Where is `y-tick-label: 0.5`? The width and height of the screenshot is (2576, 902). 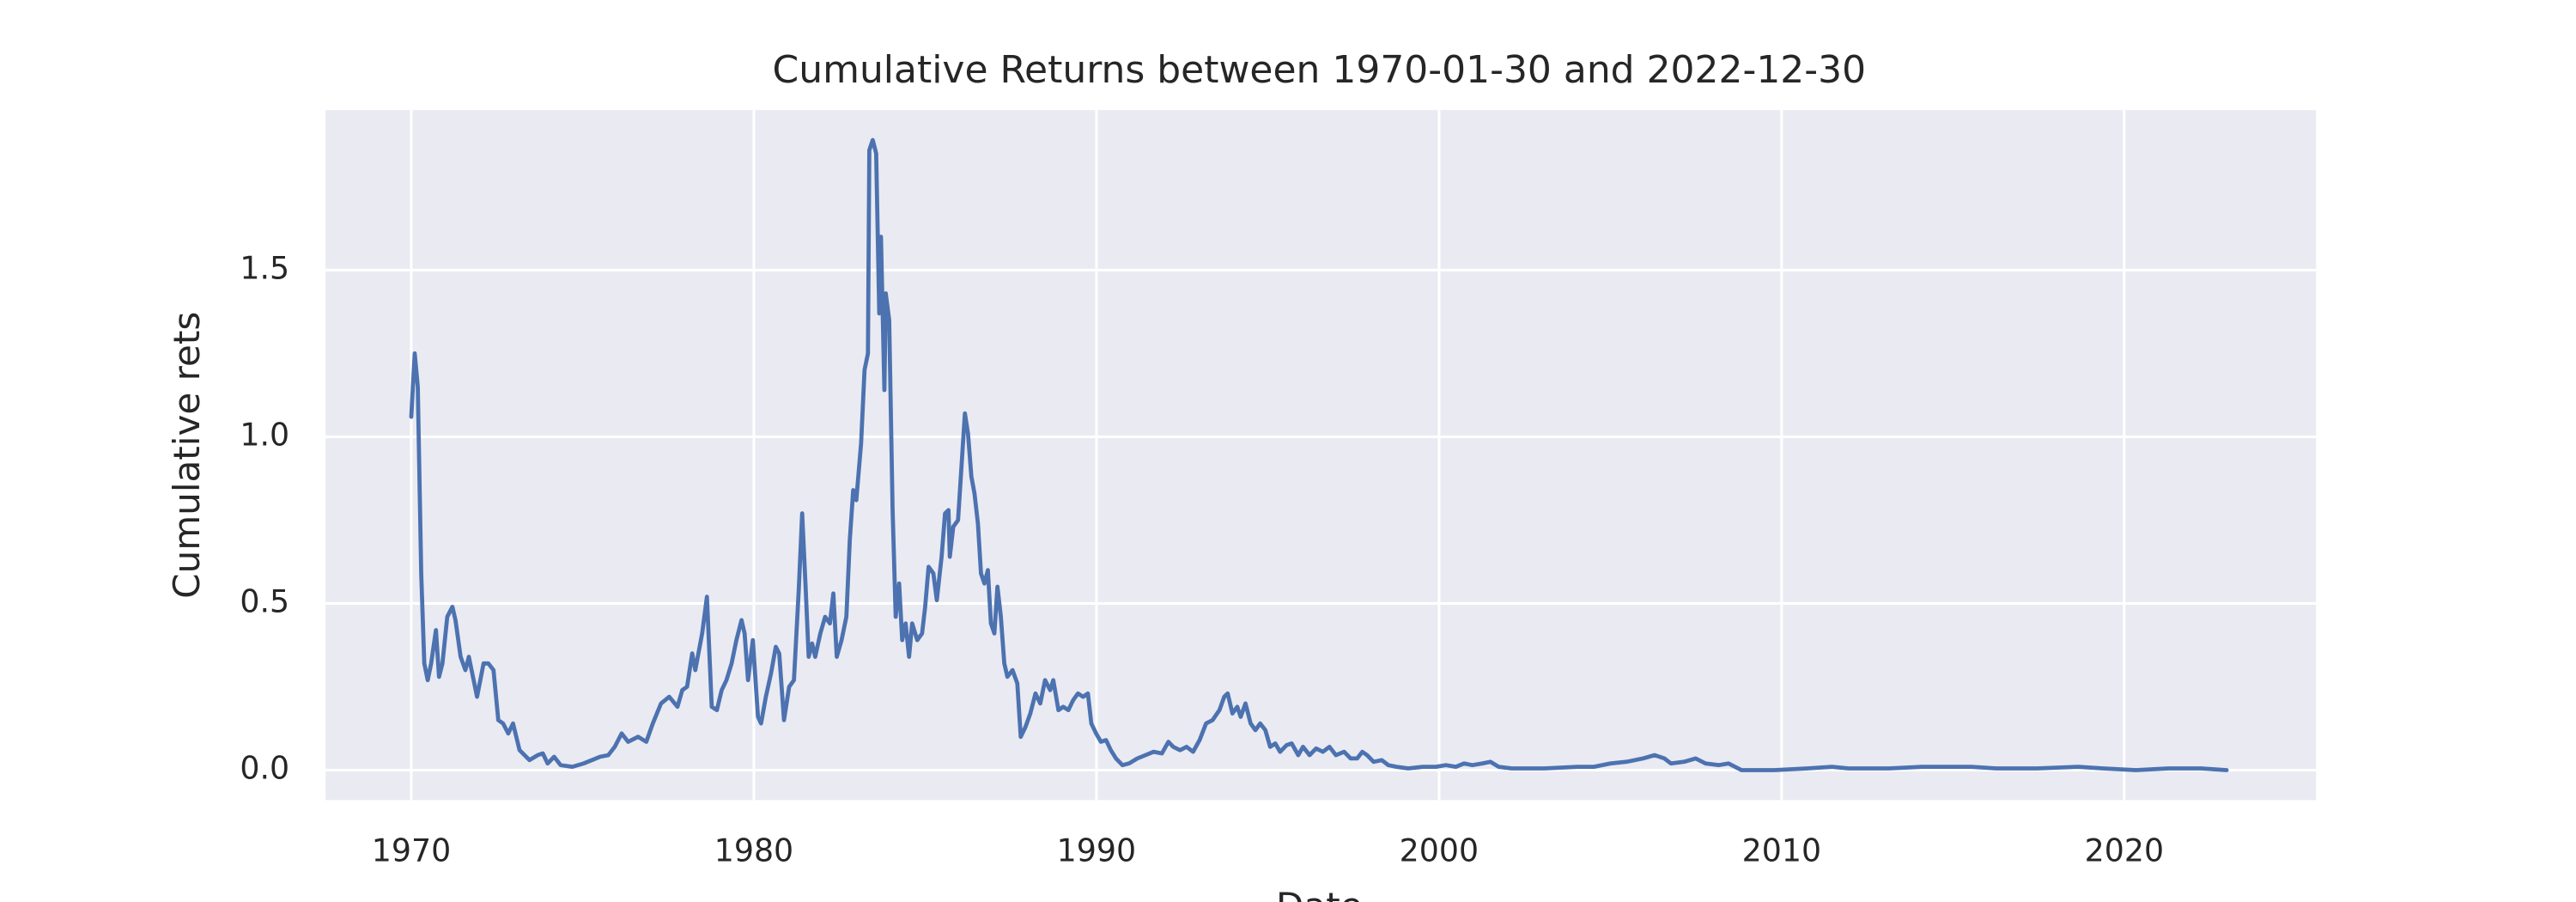
y-tick-label: 0.5 is located at coordinates (264, 600).